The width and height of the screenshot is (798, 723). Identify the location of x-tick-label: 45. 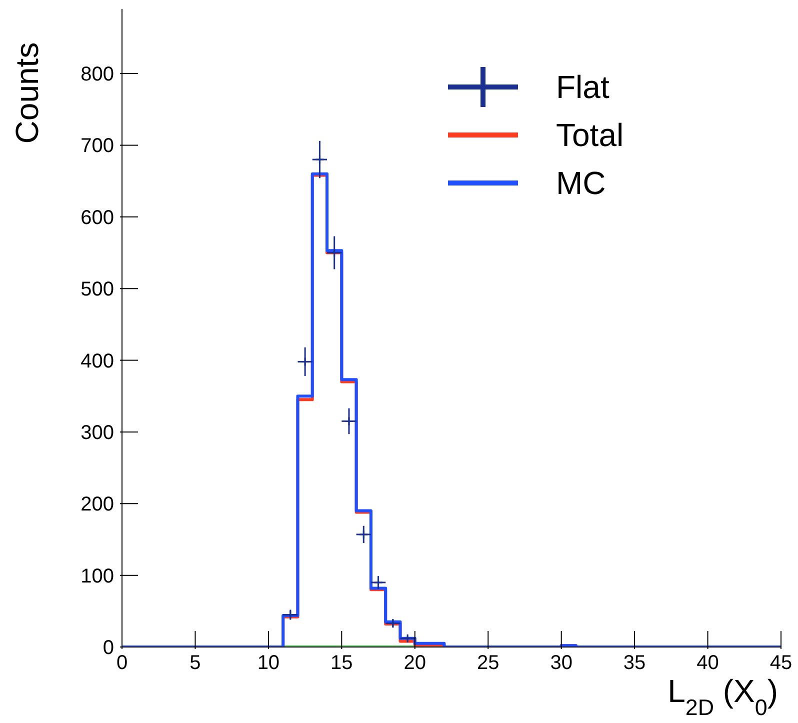
(781, 663).